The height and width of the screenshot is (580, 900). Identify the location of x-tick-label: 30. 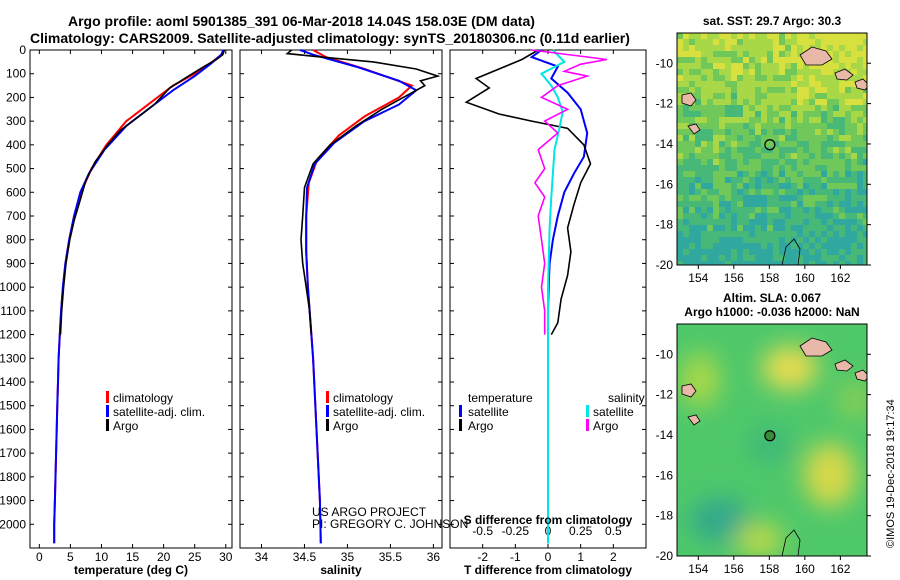
(226, 557).